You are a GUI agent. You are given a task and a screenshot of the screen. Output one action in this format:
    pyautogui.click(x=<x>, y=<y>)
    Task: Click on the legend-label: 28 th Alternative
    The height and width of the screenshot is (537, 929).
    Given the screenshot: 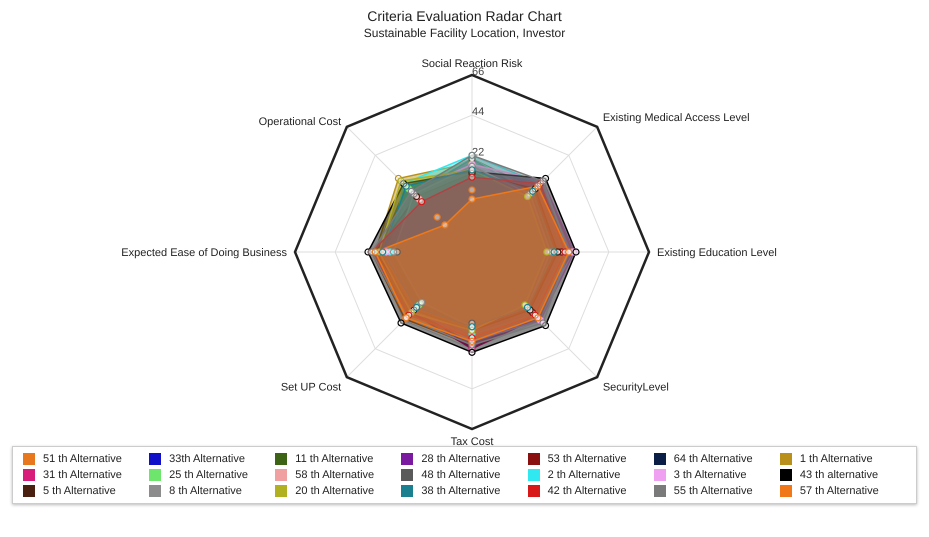 What is the action you would take?
    pyautogui.click(x=460, y=459)
    